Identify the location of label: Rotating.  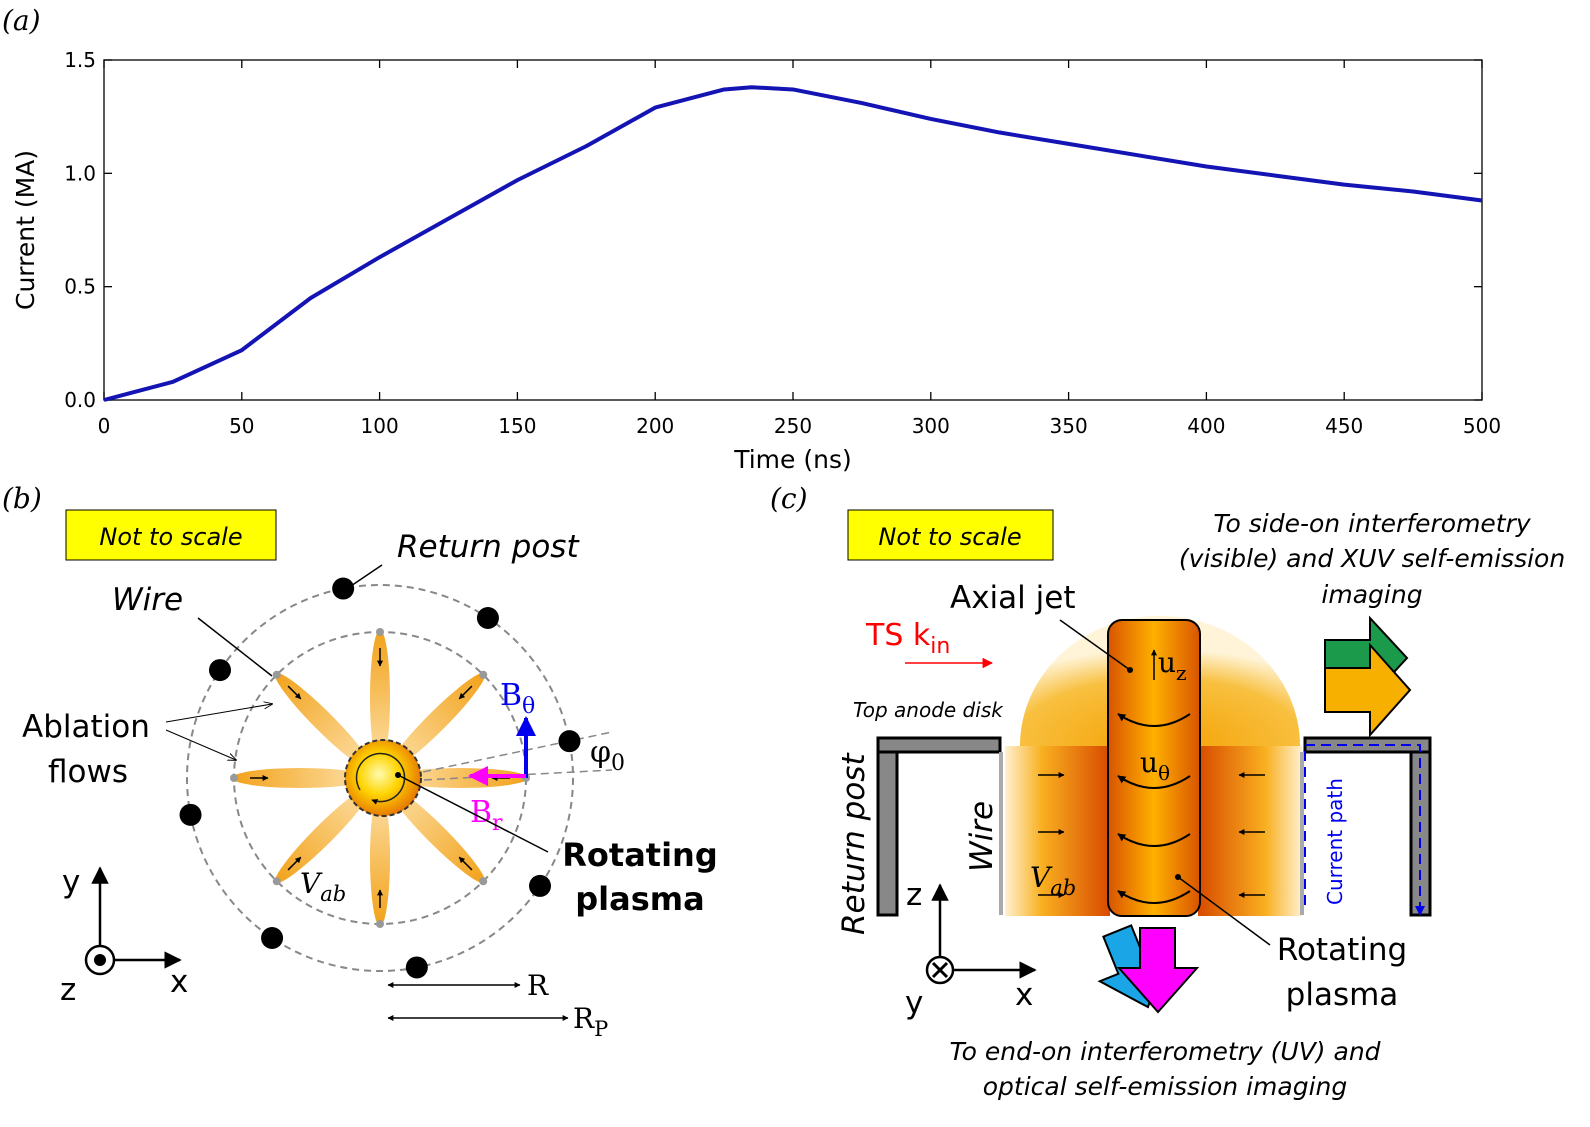
(639, 855).